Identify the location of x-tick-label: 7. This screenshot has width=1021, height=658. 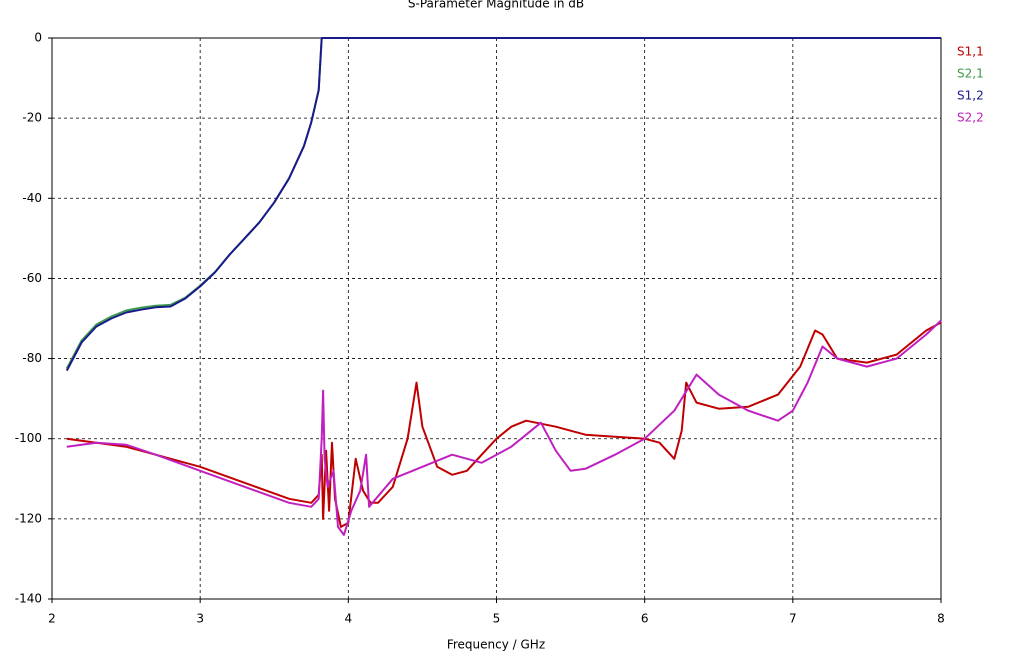
(793, 619).